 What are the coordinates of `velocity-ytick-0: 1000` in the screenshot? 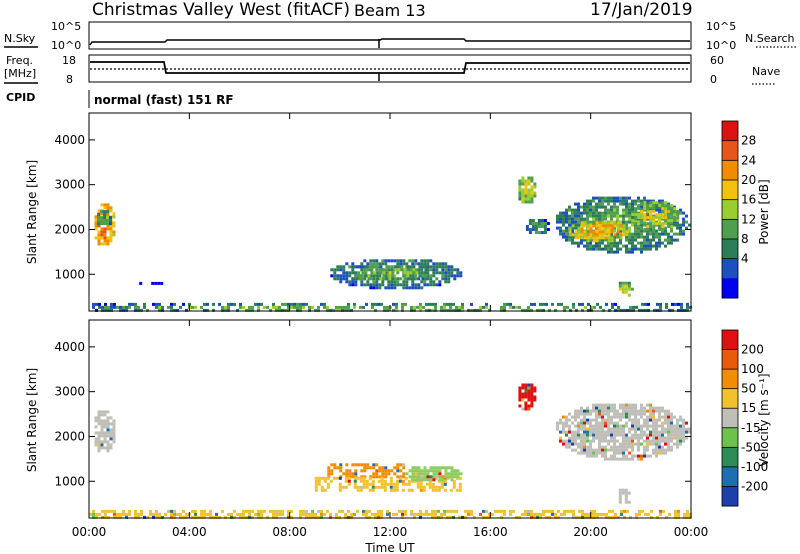 It's located at (69, 481).